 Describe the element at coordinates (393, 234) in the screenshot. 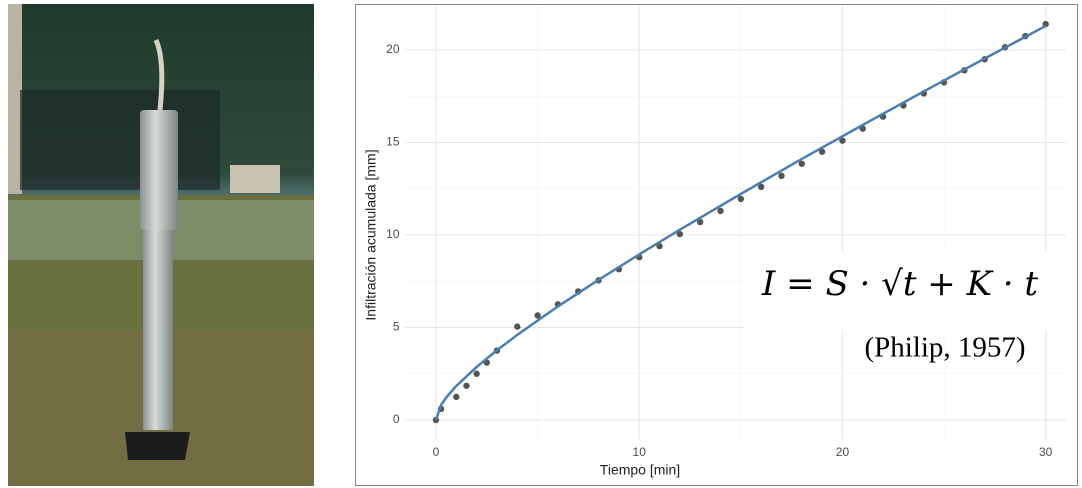

I see `y-tick-label: 10` at that location.